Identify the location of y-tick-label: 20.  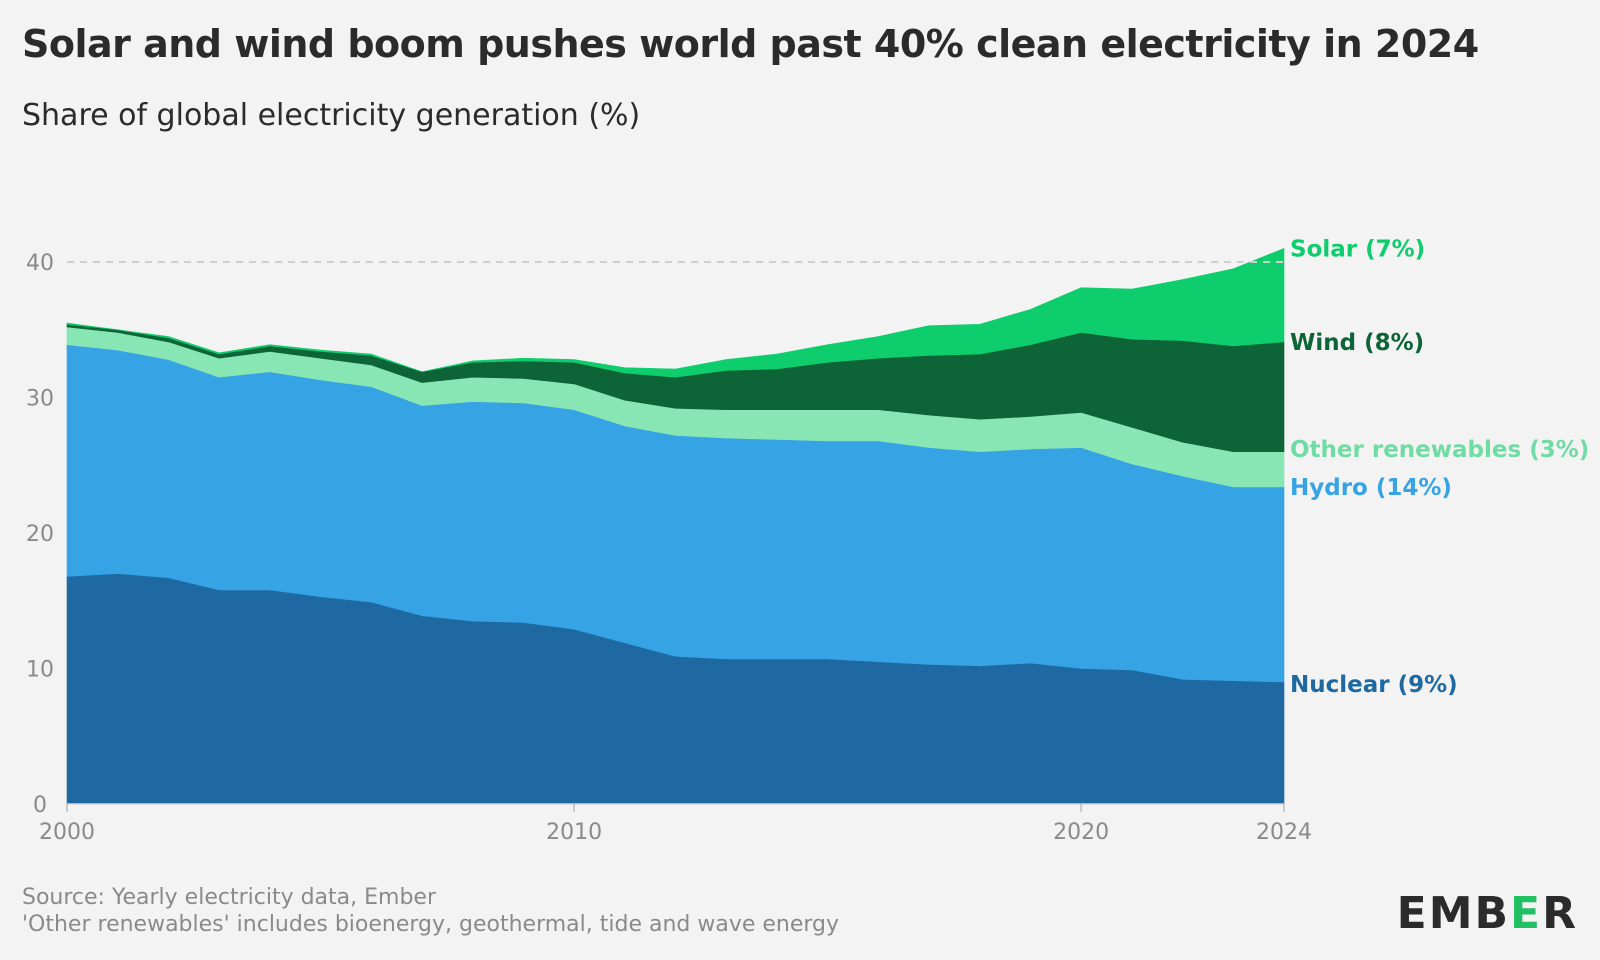
(40, 534).